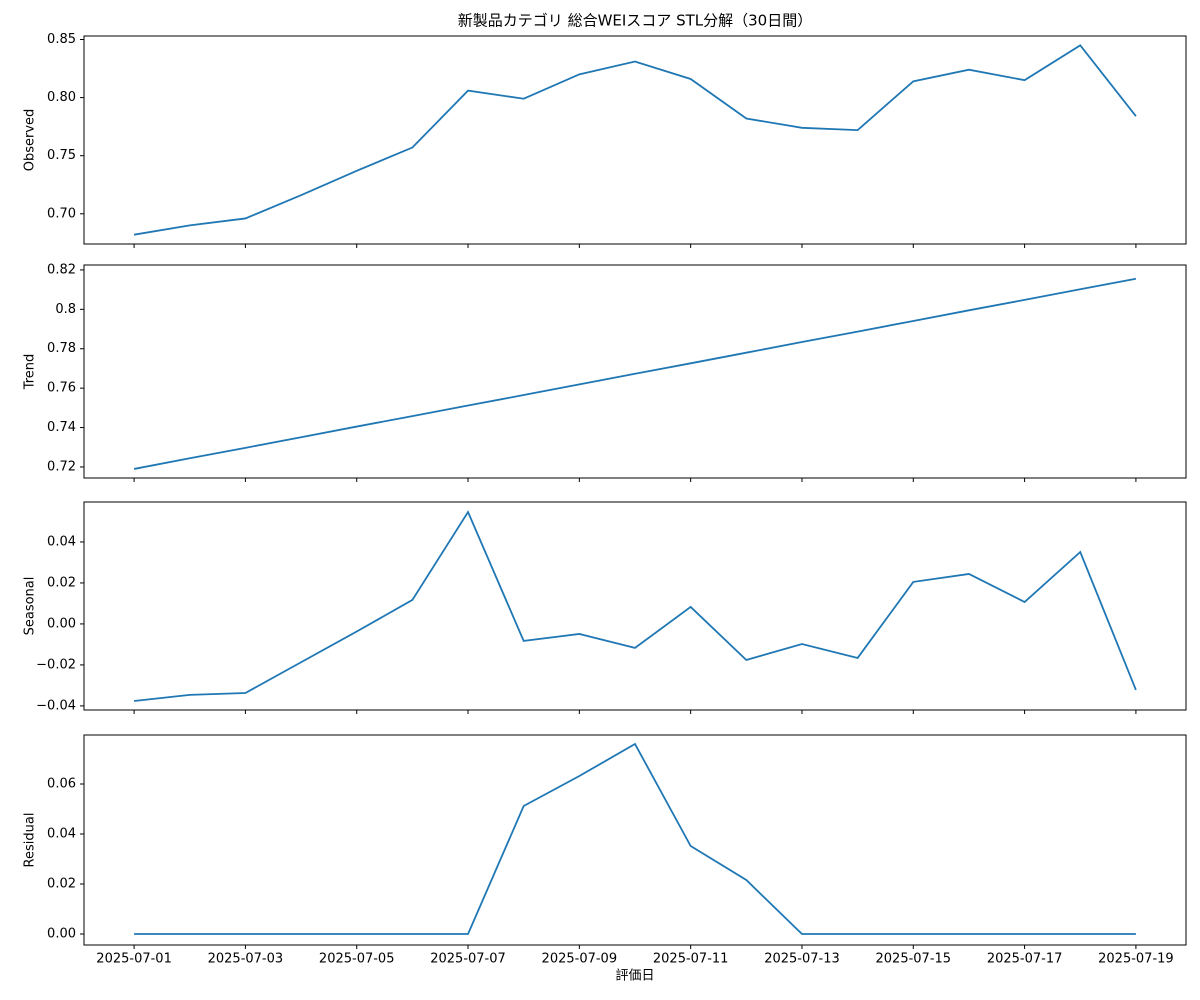 The height and width of the screenshot is (1000, 1200). Describe the element at coordinates (61, 39) in the screenshot. I see `y-tick-label: 0.85` at that location.